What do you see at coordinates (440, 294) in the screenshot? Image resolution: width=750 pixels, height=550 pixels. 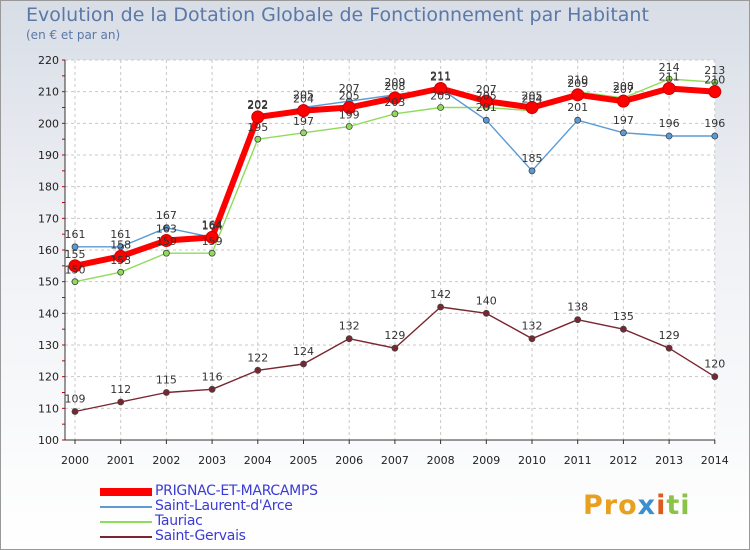 I see `data-label: 142` at bounding box center [440, 294].